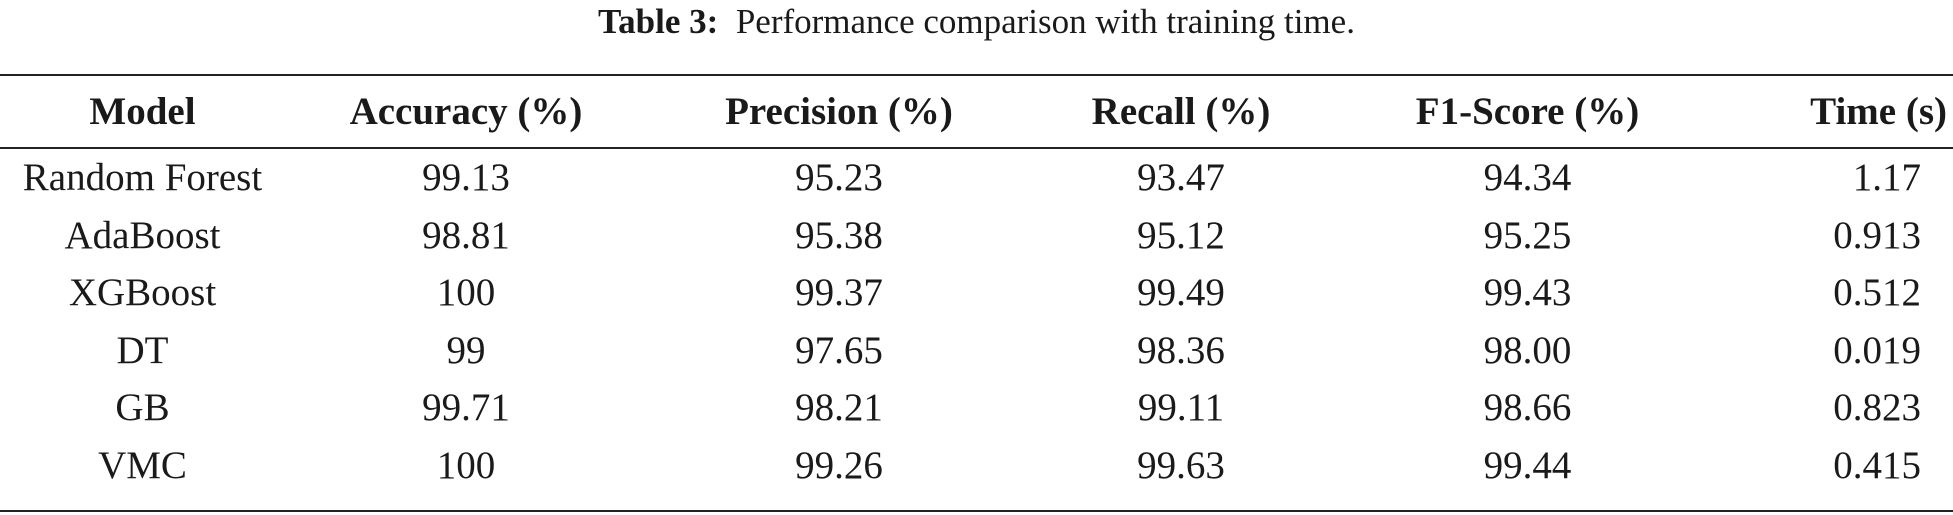 The width and height of the screenshot is (1953, 515). I want to click on cell-f1-score: 95.25, so click(1527, 235).